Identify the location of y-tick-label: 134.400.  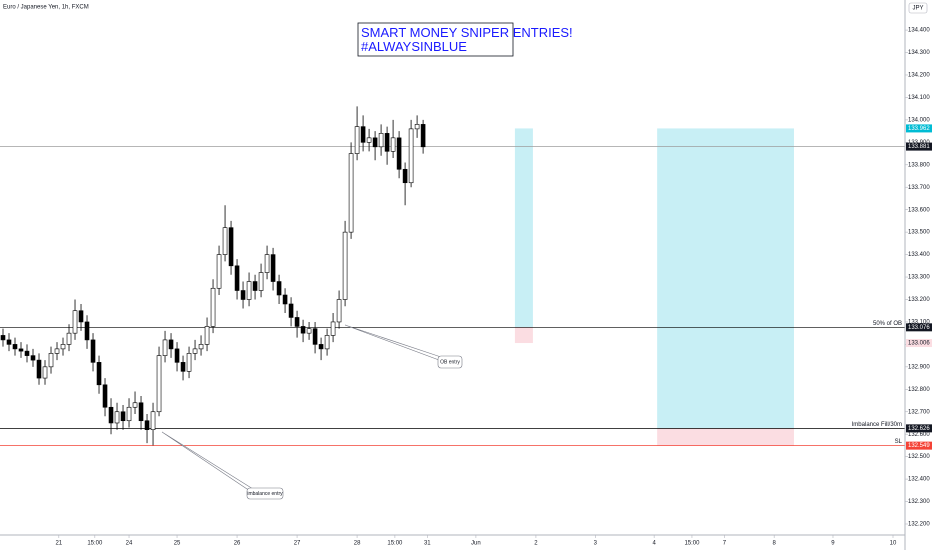
(919, 31).